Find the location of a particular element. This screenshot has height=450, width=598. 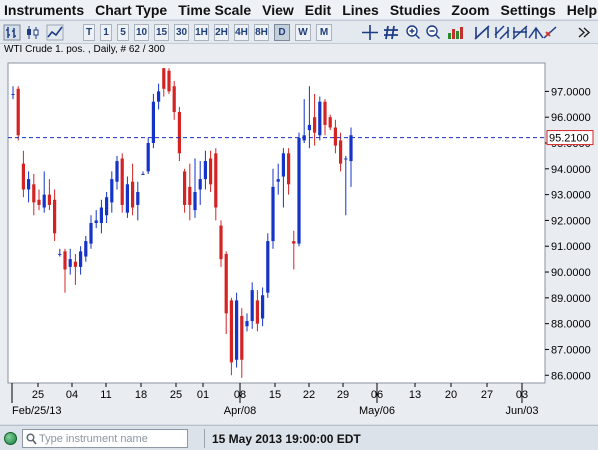

menu-zoom: Zoom is located at coordinates (470, 9).